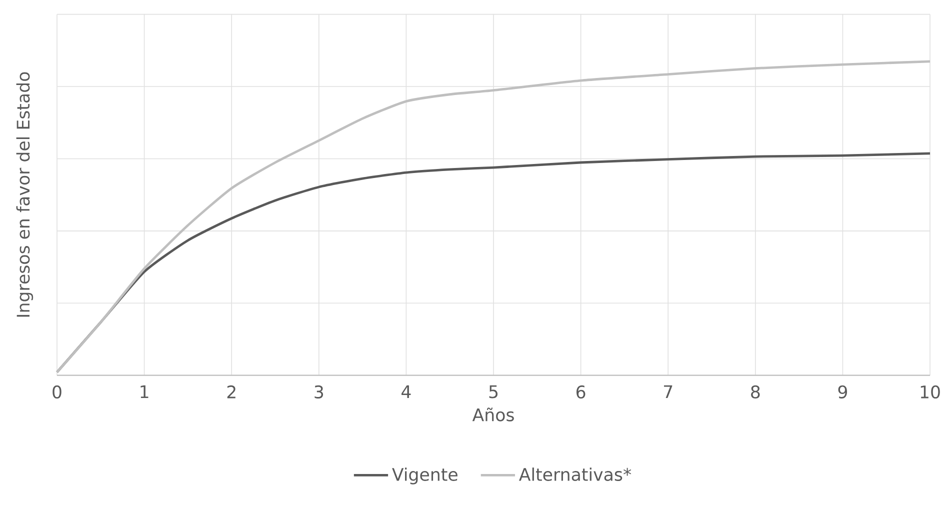 The width and height of the screenshot is (946, 515). What do you see at coordinates (668, 391) in the screenshot?
I see `x-tick-label: 7` at bounding box center [668, 391].